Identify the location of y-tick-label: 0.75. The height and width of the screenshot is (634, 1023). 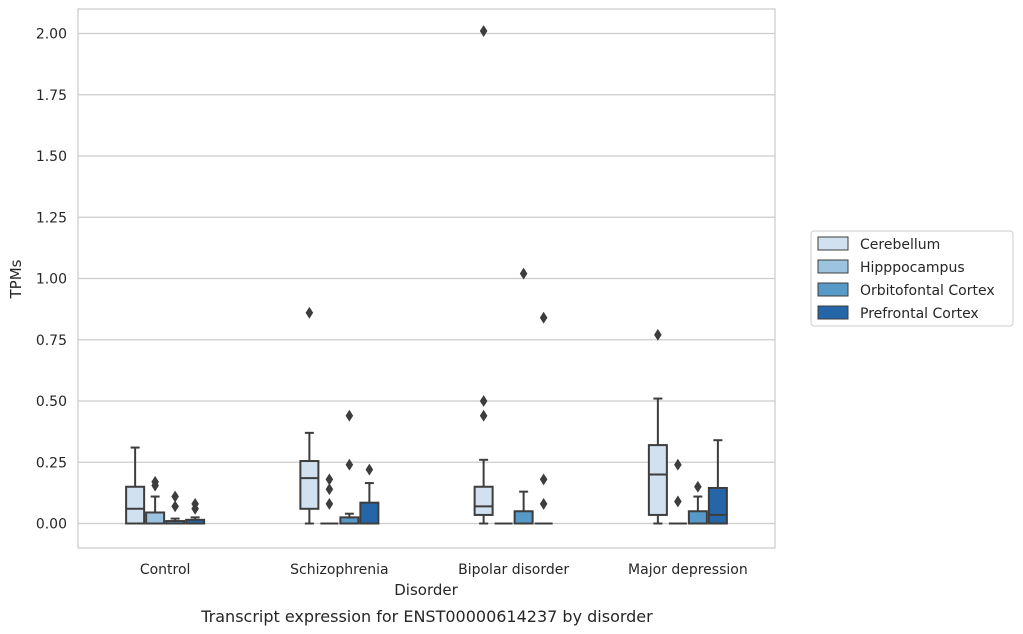
(51, 341).